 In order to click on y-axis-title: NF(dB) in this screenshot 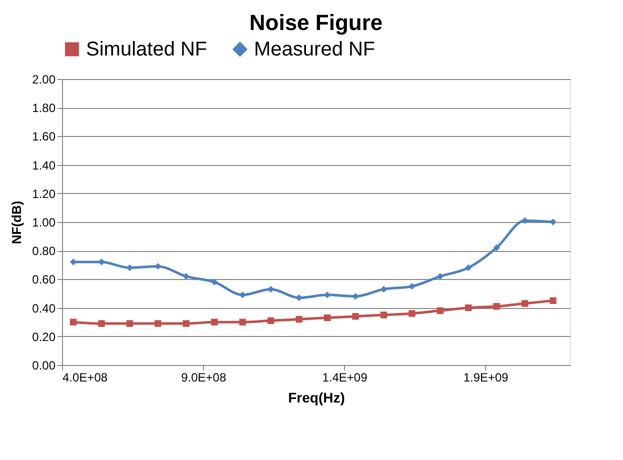, I will do `click(16, 222)`.